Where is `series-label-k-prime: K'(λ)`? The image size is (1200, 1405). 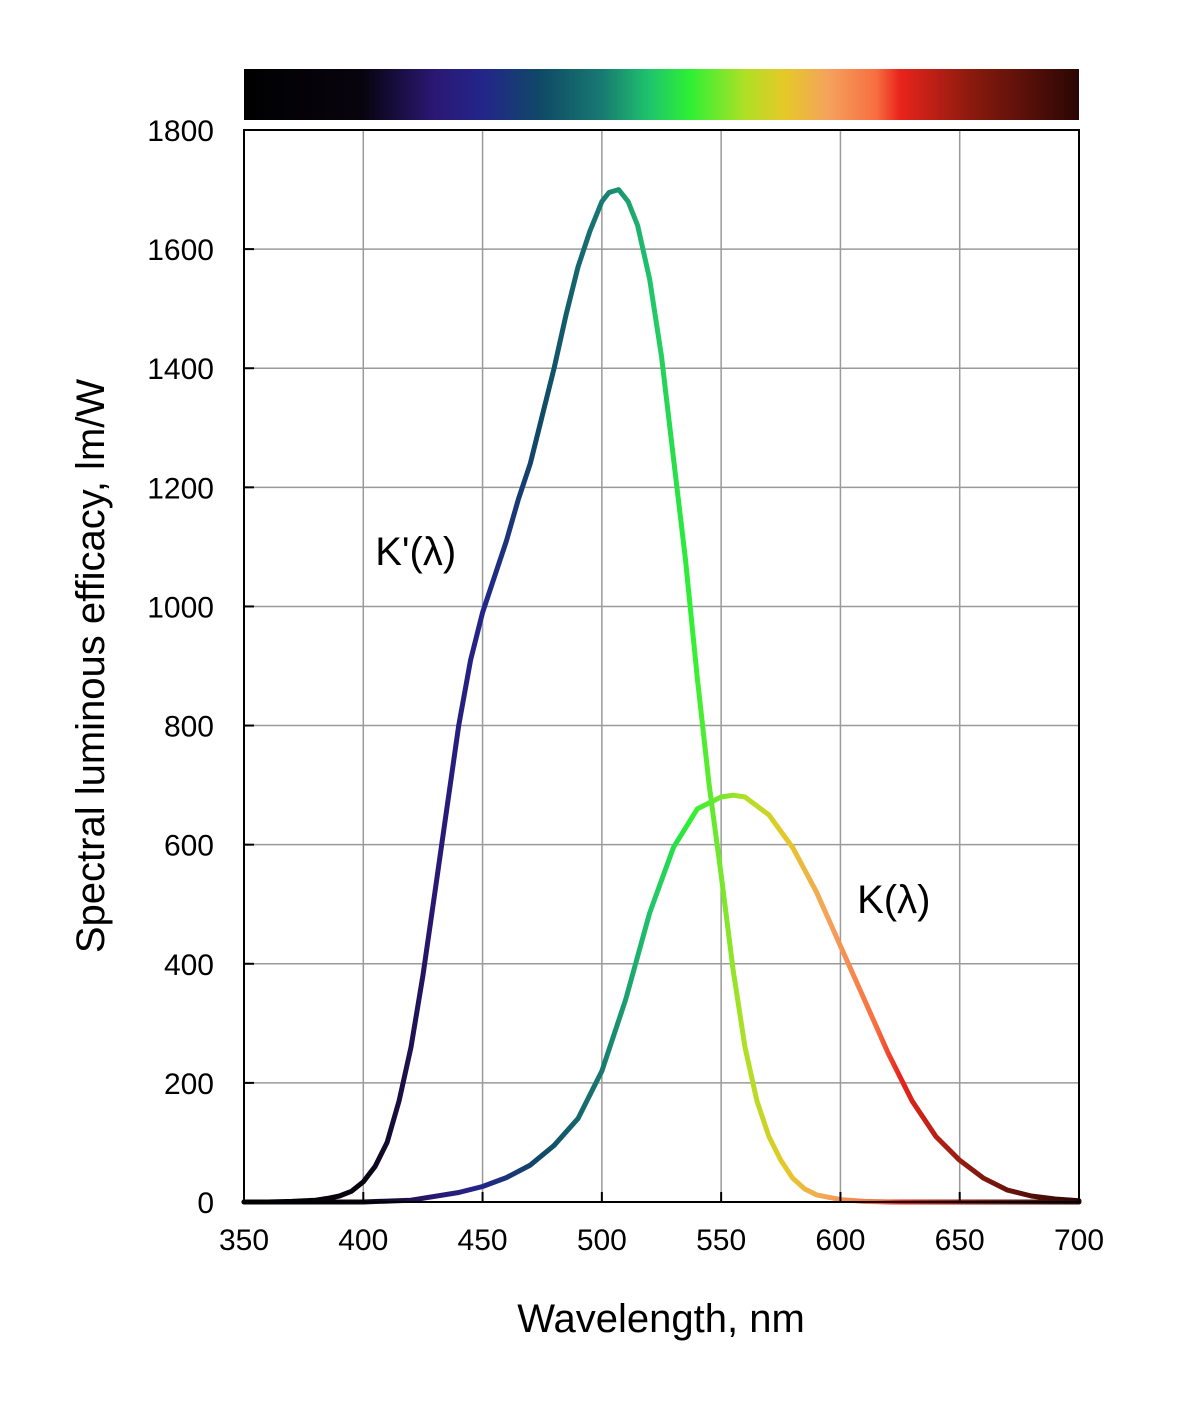
series-label-k-prime: K'(λ) is located at coordinates (415, 552).